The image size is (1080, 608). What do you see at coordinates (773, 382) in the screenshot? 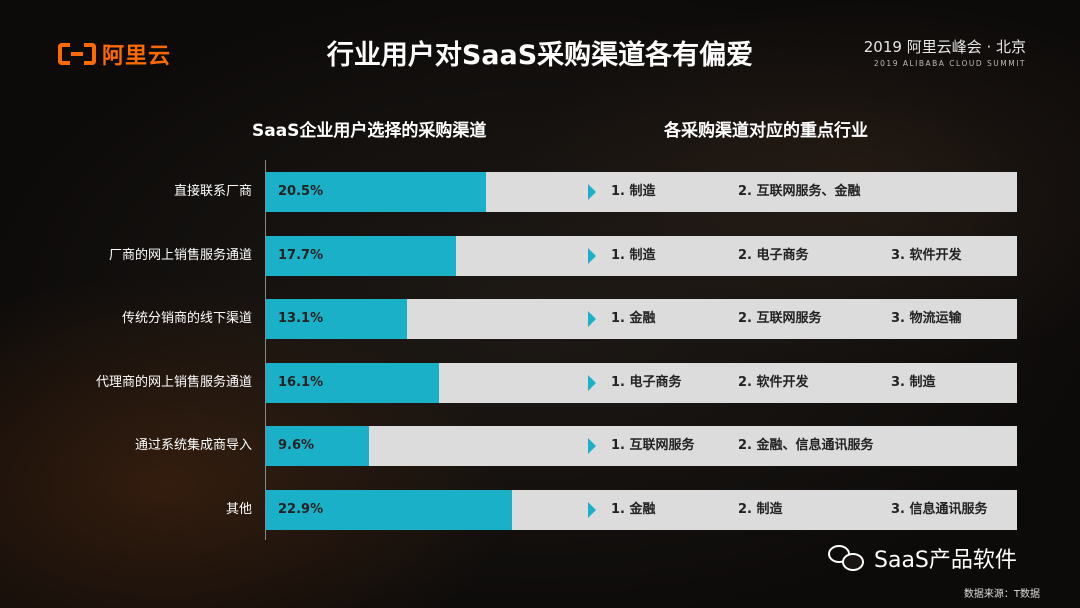
I see `industry-item: 2. 软件开发` at bounding box center [773, 382].